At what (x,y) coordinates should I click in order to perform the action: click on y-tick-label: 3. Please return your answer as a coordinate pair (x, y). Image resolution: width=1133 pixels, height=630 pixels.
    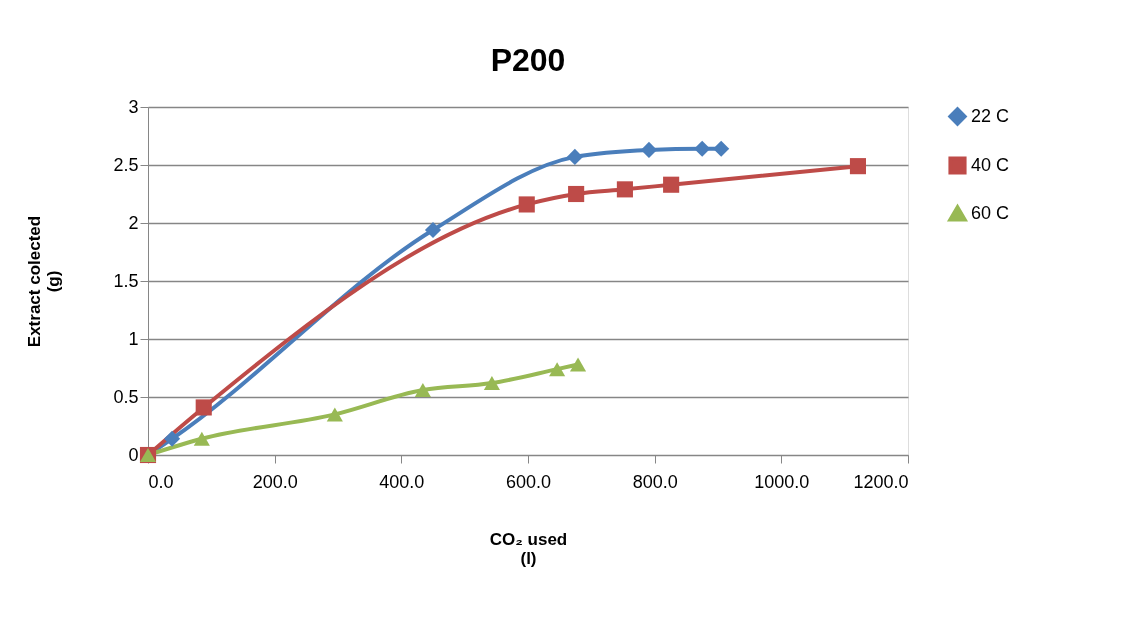
    Looking at the image, I should click on (133, 106).